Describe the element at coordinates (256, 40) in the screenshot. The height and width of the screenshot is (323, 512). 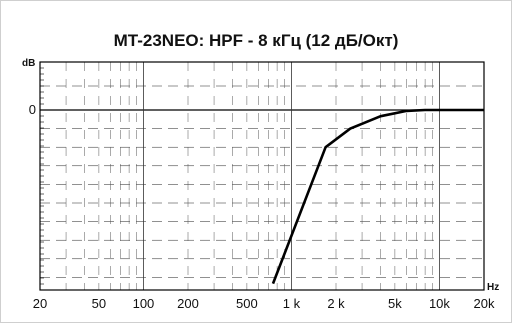
I see `chart-title: MT-23NEO: HPF - 8 кГц (12 дБ/Окт)` at that location.